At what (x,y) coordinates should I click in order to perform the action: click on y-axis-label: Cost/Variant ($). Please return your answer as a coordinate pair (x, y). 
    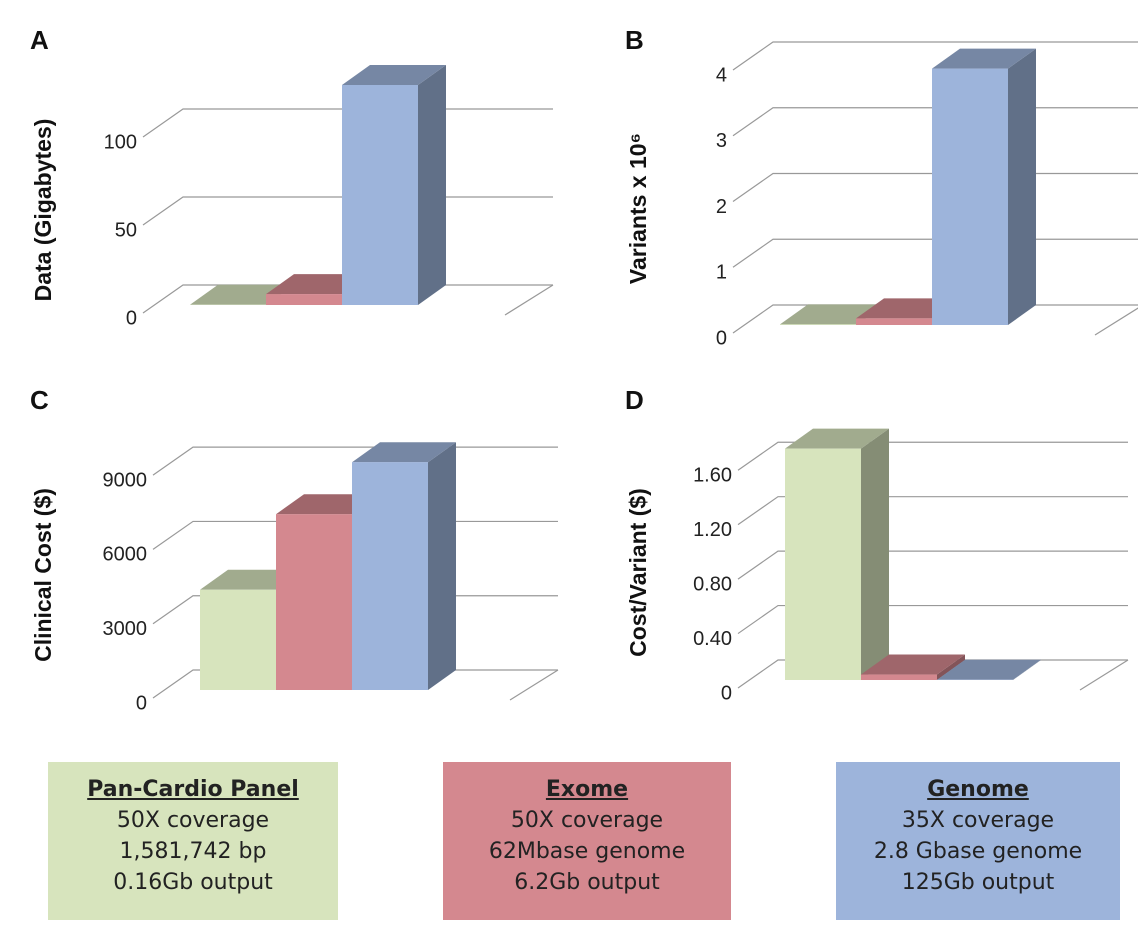
    Looking at the image, I should click on (638, 572).